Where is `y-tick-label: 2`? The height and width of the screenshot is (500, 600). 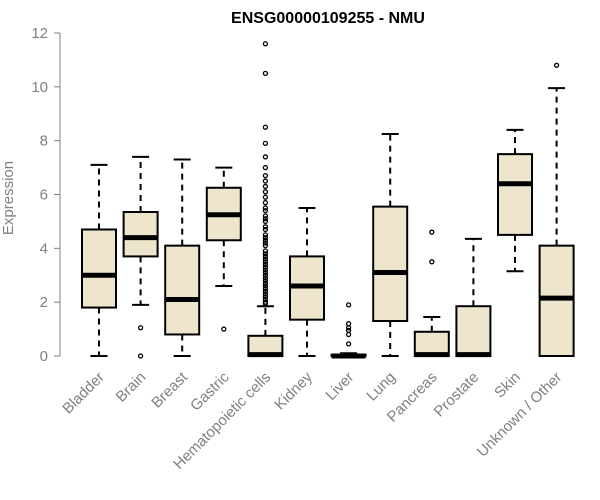
y-tick-label: 2 is located at coordinates (44, 302).